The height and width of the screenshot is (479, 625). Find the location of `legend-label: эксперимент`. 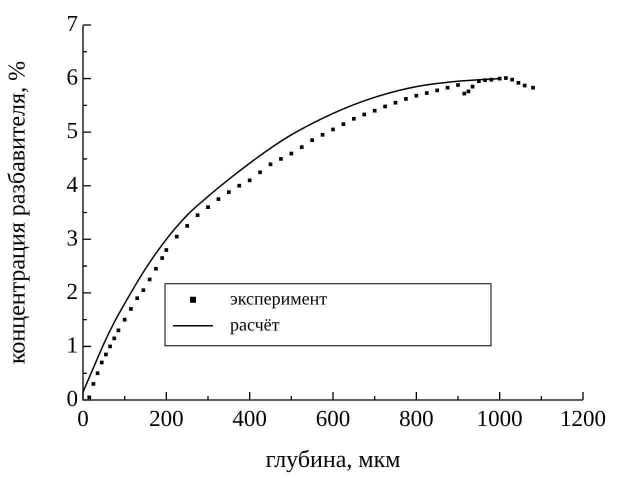

legend-label: эксперимент is located at coordinates (279, 298).